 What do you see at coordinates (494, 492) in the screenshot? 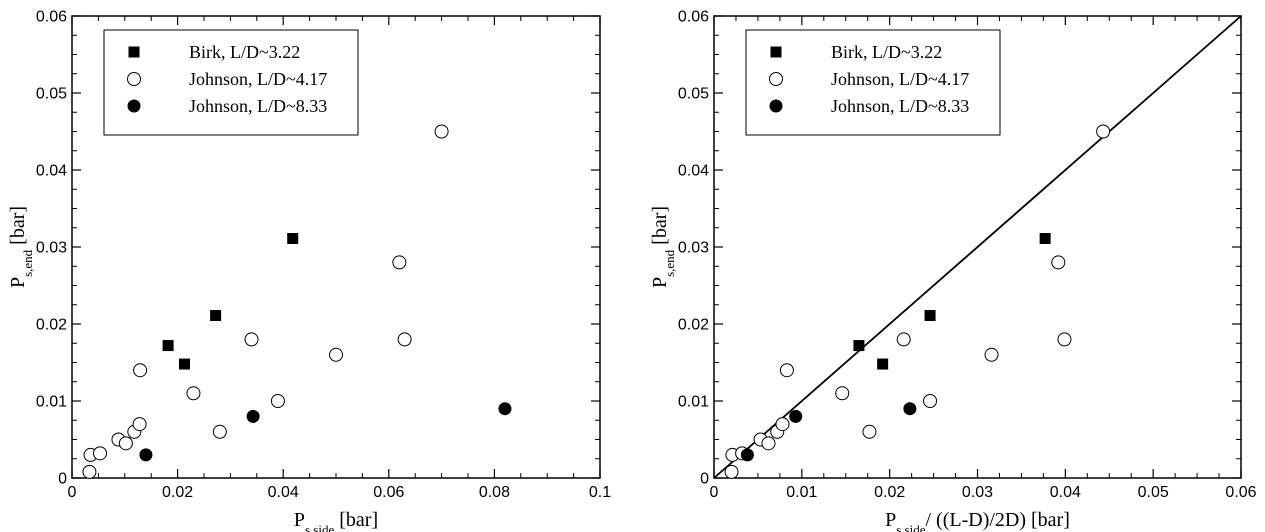
I see `x-tick-label: 0.08` at bounding box center [494, 492].